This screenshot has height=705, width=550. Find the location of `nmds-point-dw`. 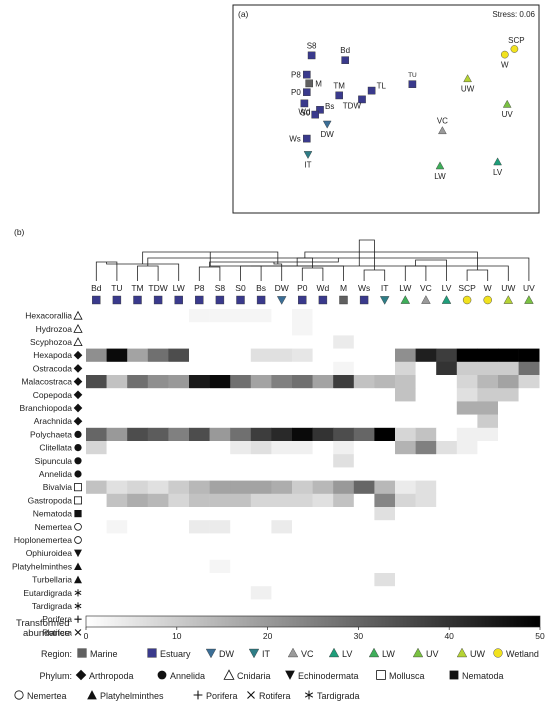

nmds-point-dw is located at coordinates (327, 124).